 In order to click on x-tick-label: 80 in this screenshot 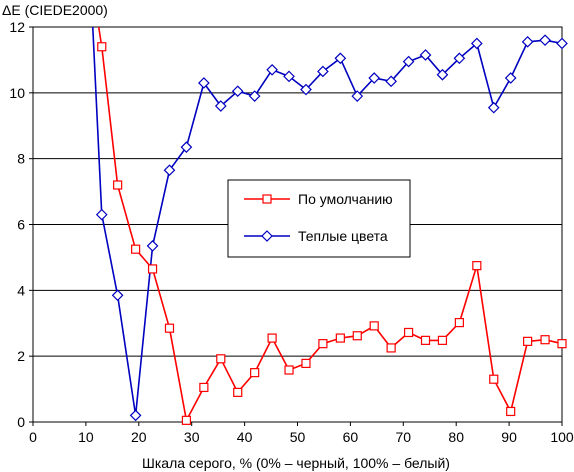, I will do `click(456, 437)`.